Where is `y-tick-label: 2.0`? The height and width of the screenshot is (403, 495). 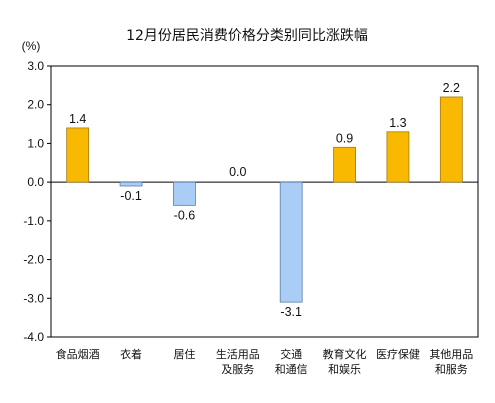 y-tick-label: 2.0 is located at coordinates (35, 105).